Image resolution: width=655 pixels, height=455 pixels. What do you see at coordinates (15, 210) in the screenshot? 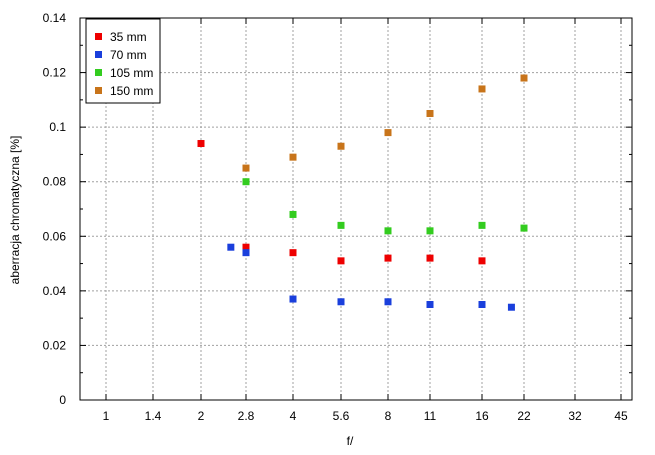
I see `y-axis-label: aberracja chromatyczna [%]` at bounding box center [15, 210].